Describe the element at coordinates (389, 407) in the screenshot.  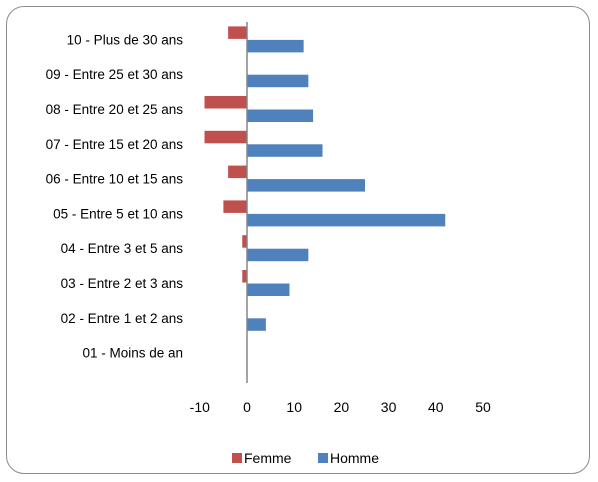
I see `x-tick-label: 30` at that location.